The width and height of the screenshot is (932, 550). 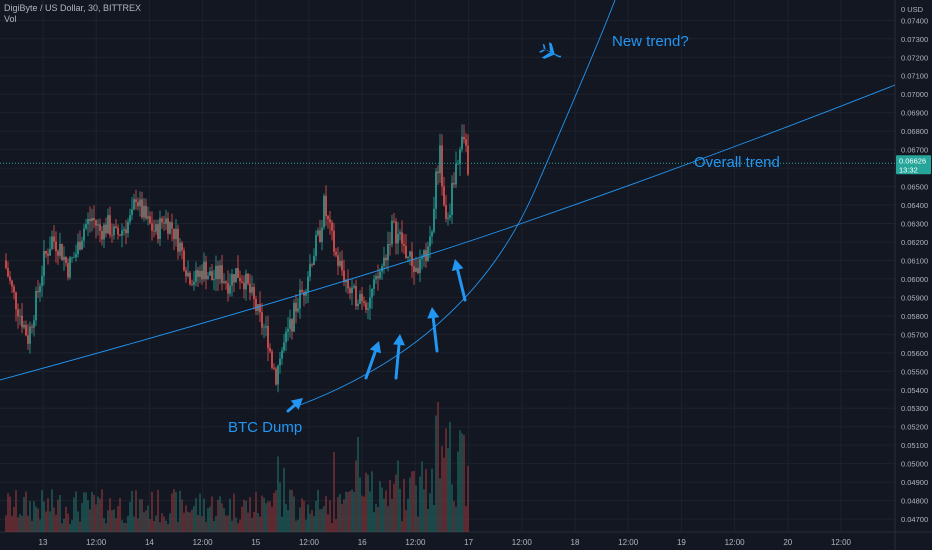 I want to click on time-tick-label: 13, so click(x=43, y=542).